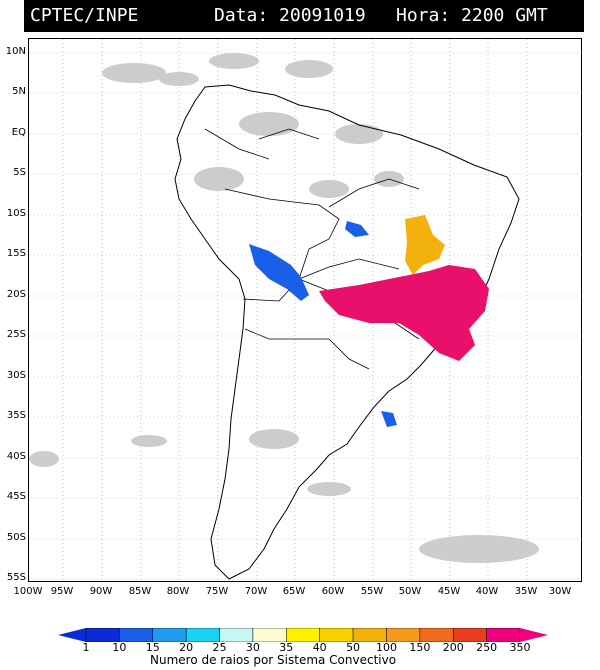 The height and width of the screenshot is (670, 600). I want to click on lat-label: 45S, so click(16, 496).